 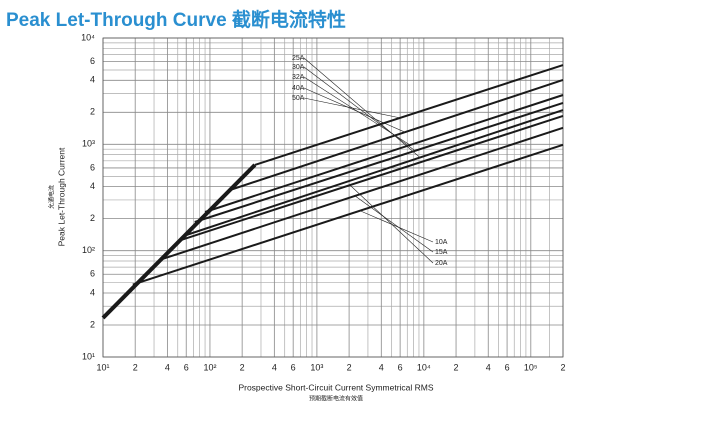 I want to click on series-label: 50A, so click(x=298, y=98).